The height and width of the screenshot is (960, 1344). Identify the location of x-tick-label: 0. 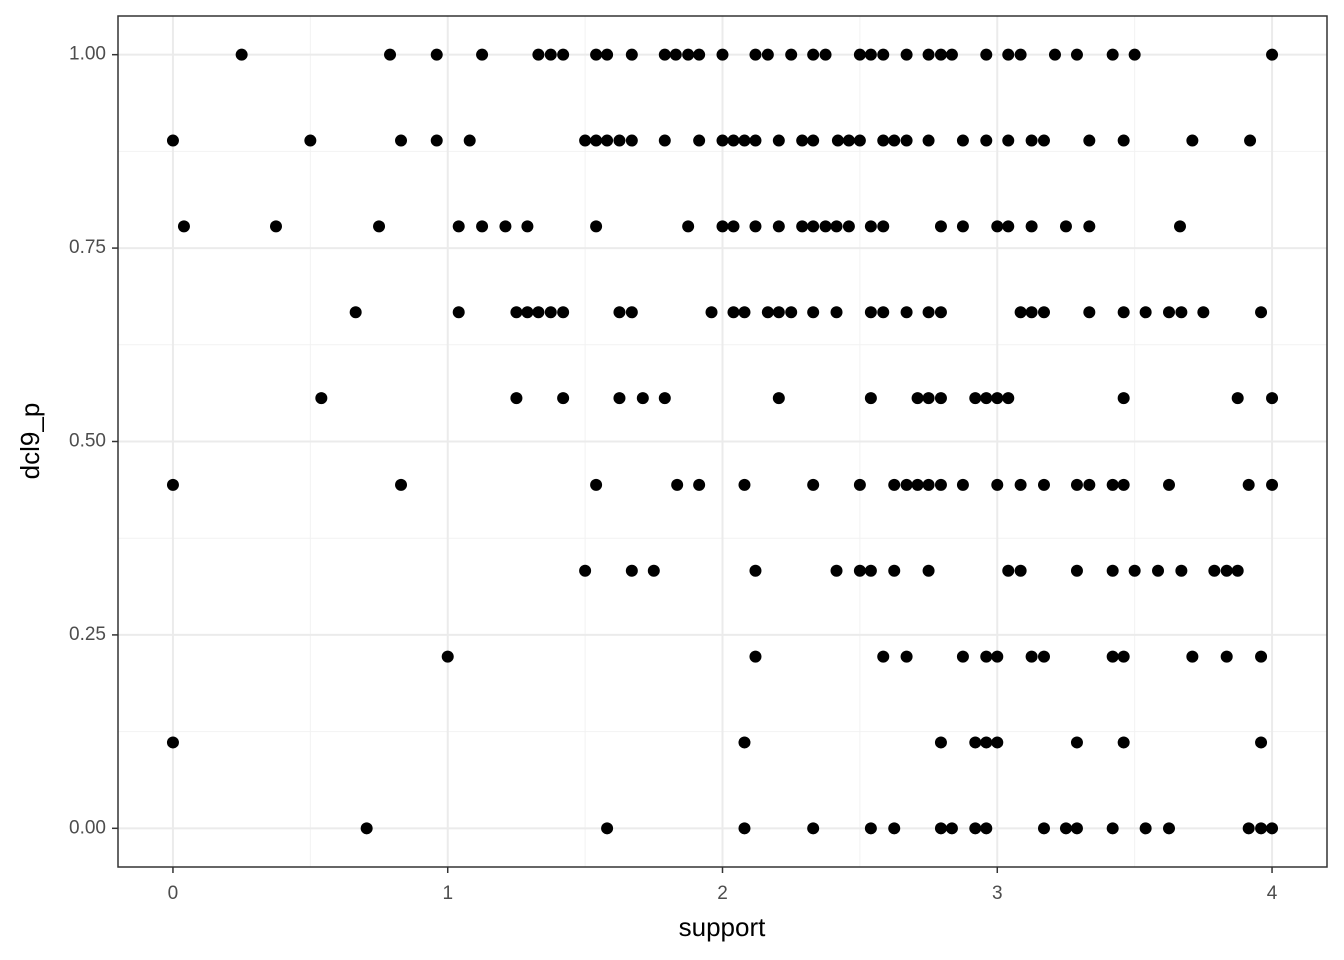
(173, 893).